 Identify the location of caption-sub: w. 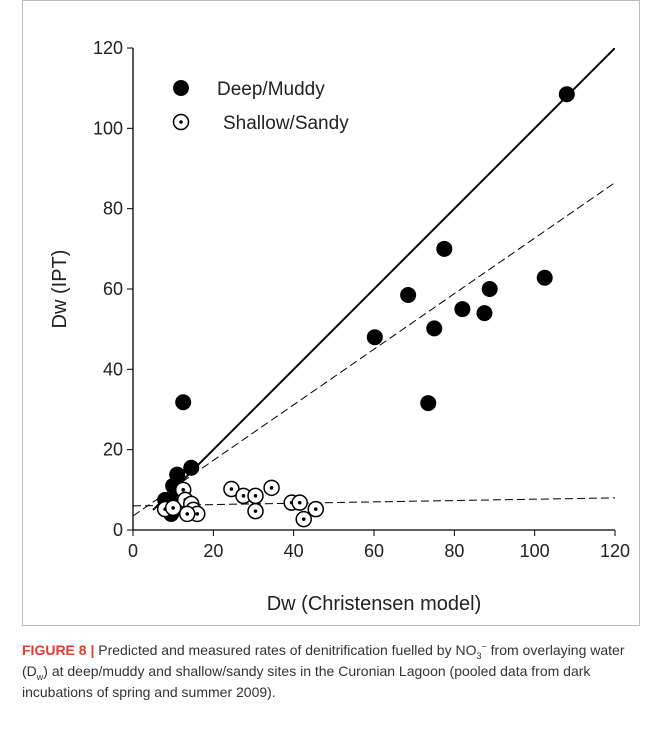
(40, 676).